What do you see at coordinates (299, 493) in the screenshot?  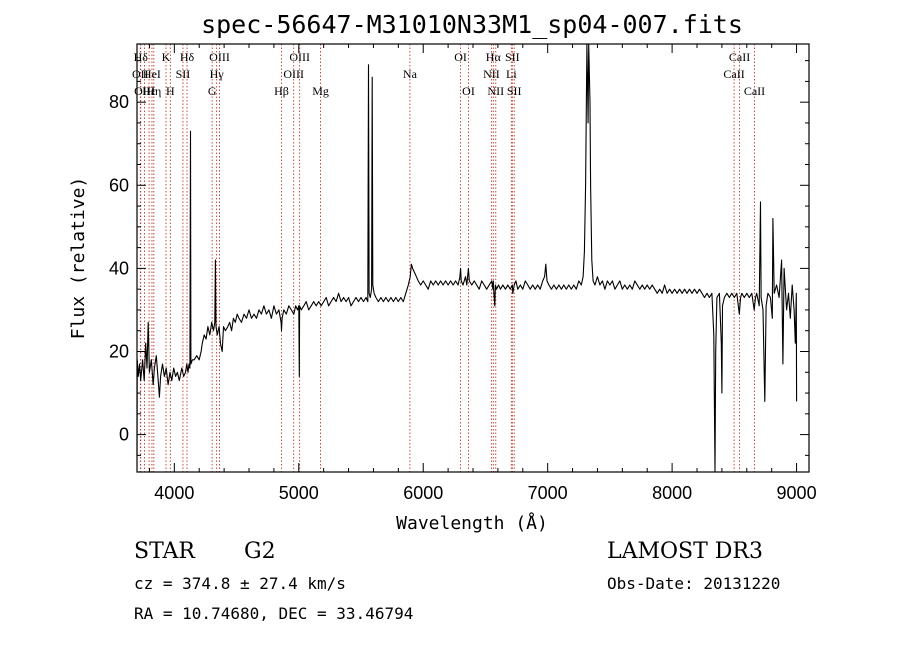 I see `x-tick-label: 5000` at bounding box center [299, 493].